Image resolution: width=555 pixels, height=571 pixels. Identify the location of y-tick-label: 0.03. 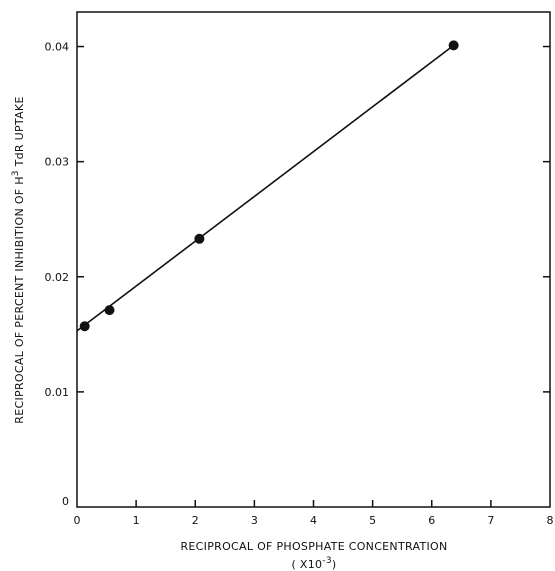
(57, 162).